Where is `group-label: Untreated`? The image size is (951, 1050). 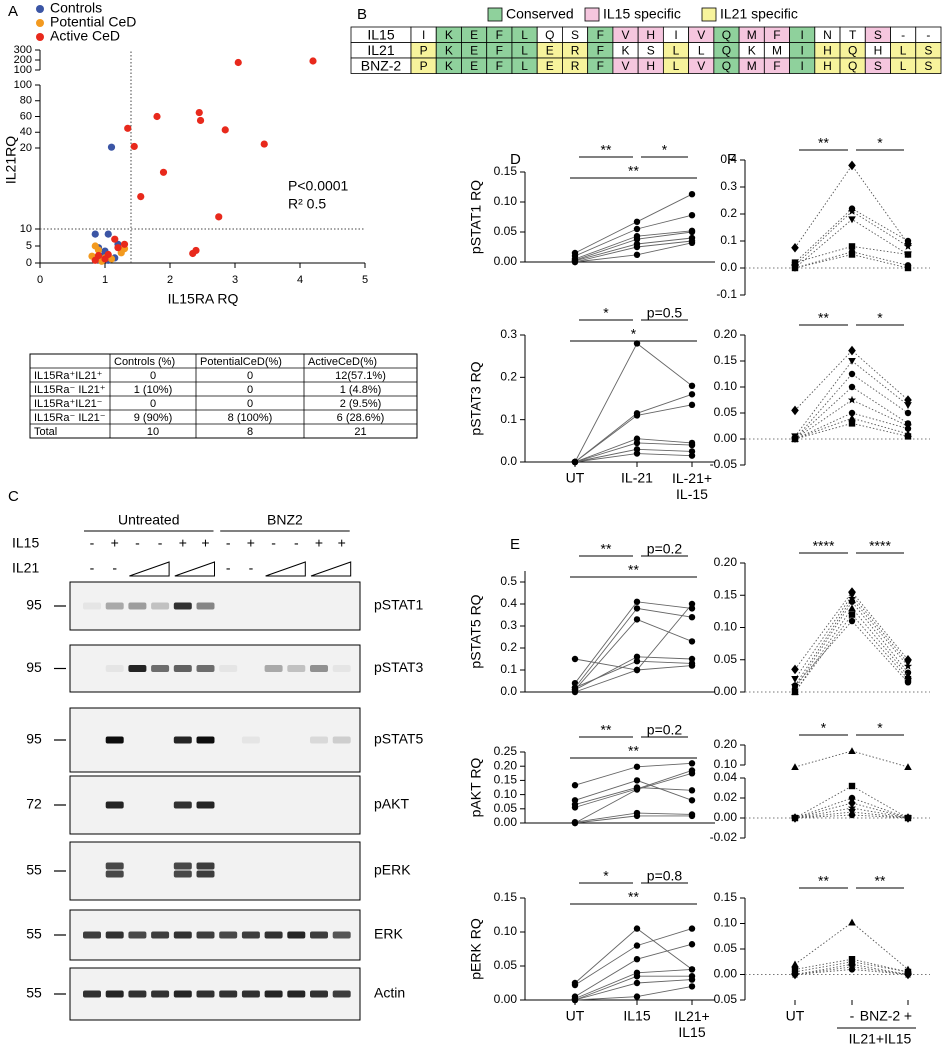 group-label: Untreated is located at coordinates (148, 520).